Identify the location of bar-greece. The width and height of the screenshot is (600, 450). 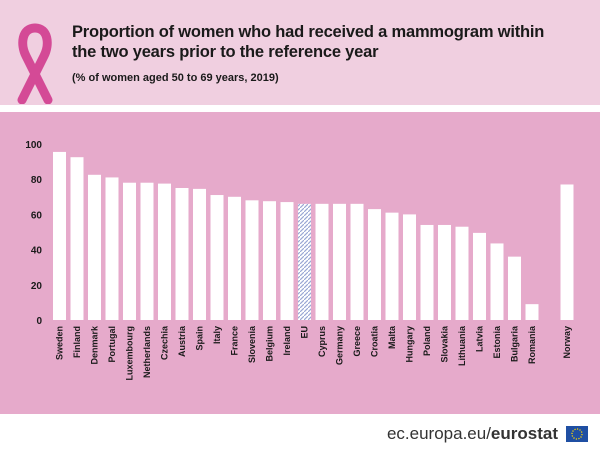
(357, 261).